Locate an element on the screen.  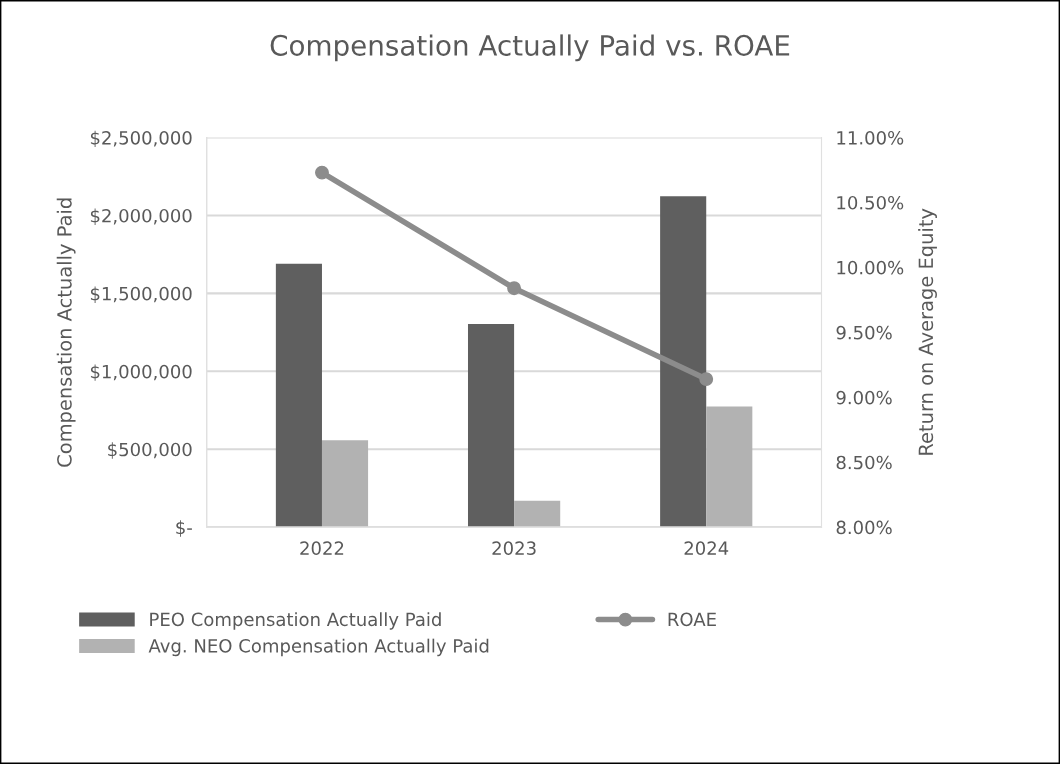
y2-tick-label: 10.50% is located at coordinates (870, 202).